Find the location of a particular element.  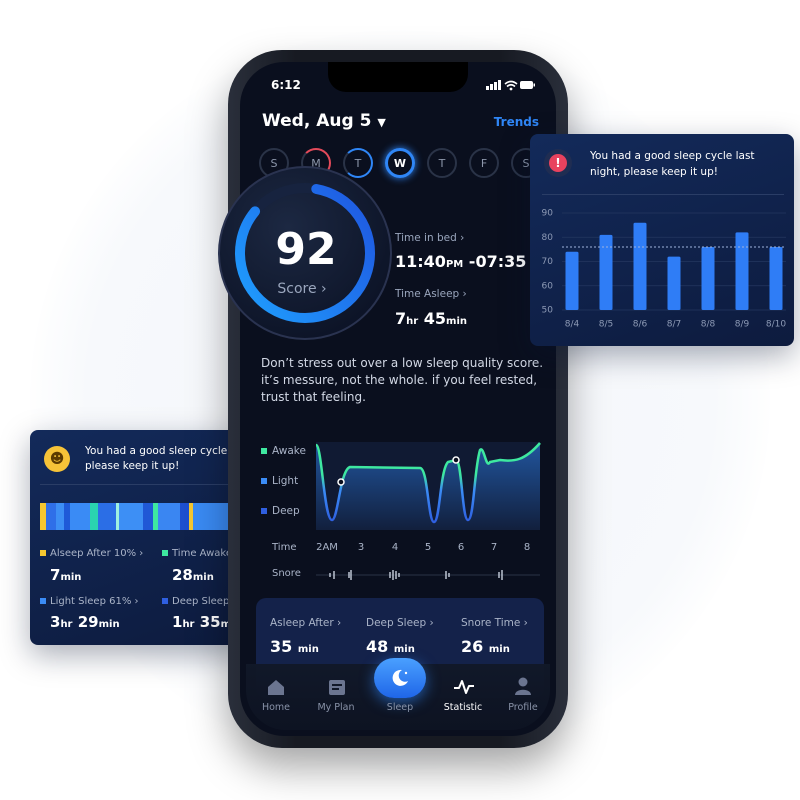

stat-label-text: Time Awake 2 is located at coordinates (207, 553).